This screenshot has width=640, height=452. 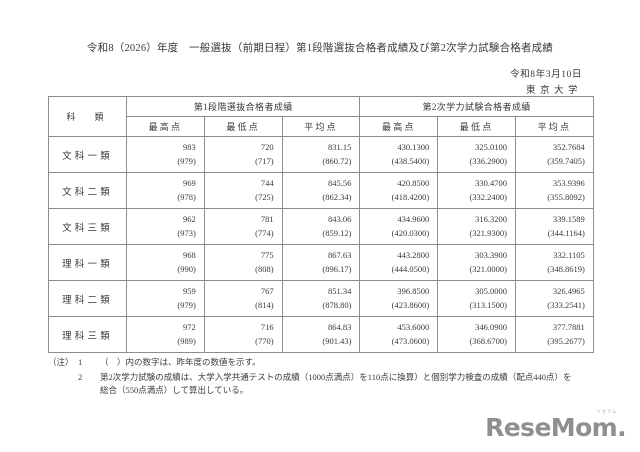 What do you see at coordinates (568, 183) in the screenshot?
I see `value-current: 353.9396` at bounding box center [568, 183].